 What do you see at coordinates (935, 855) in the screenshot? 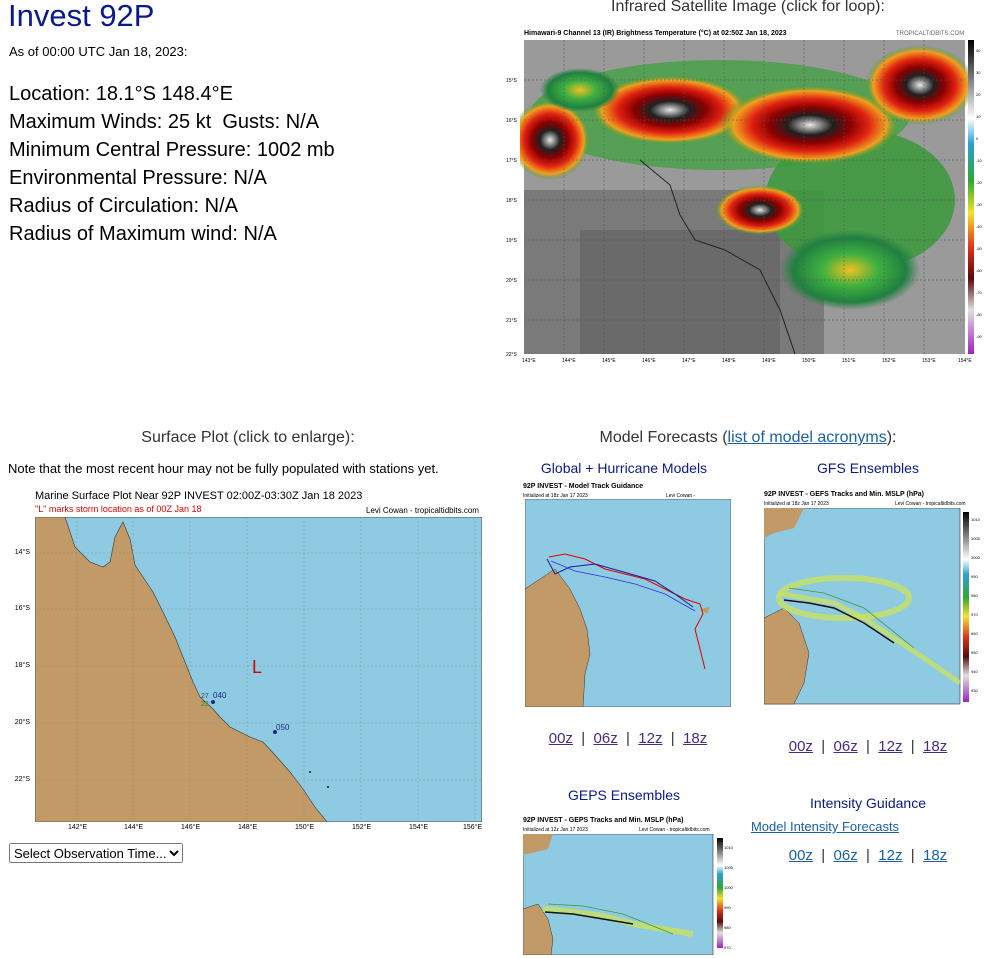
I see `intensity-cycle-18z: 18z` at bounding box center [935, 855].